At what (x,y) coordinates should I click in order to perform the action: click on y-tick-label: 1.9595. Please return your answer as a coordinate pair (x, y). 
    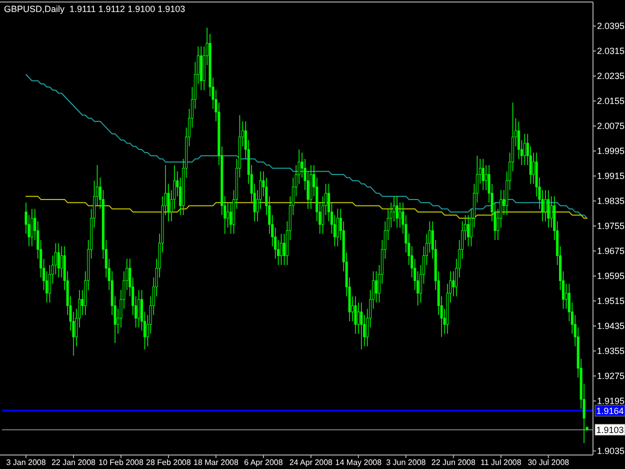
    Looking at the image, I should click on (611, 276).